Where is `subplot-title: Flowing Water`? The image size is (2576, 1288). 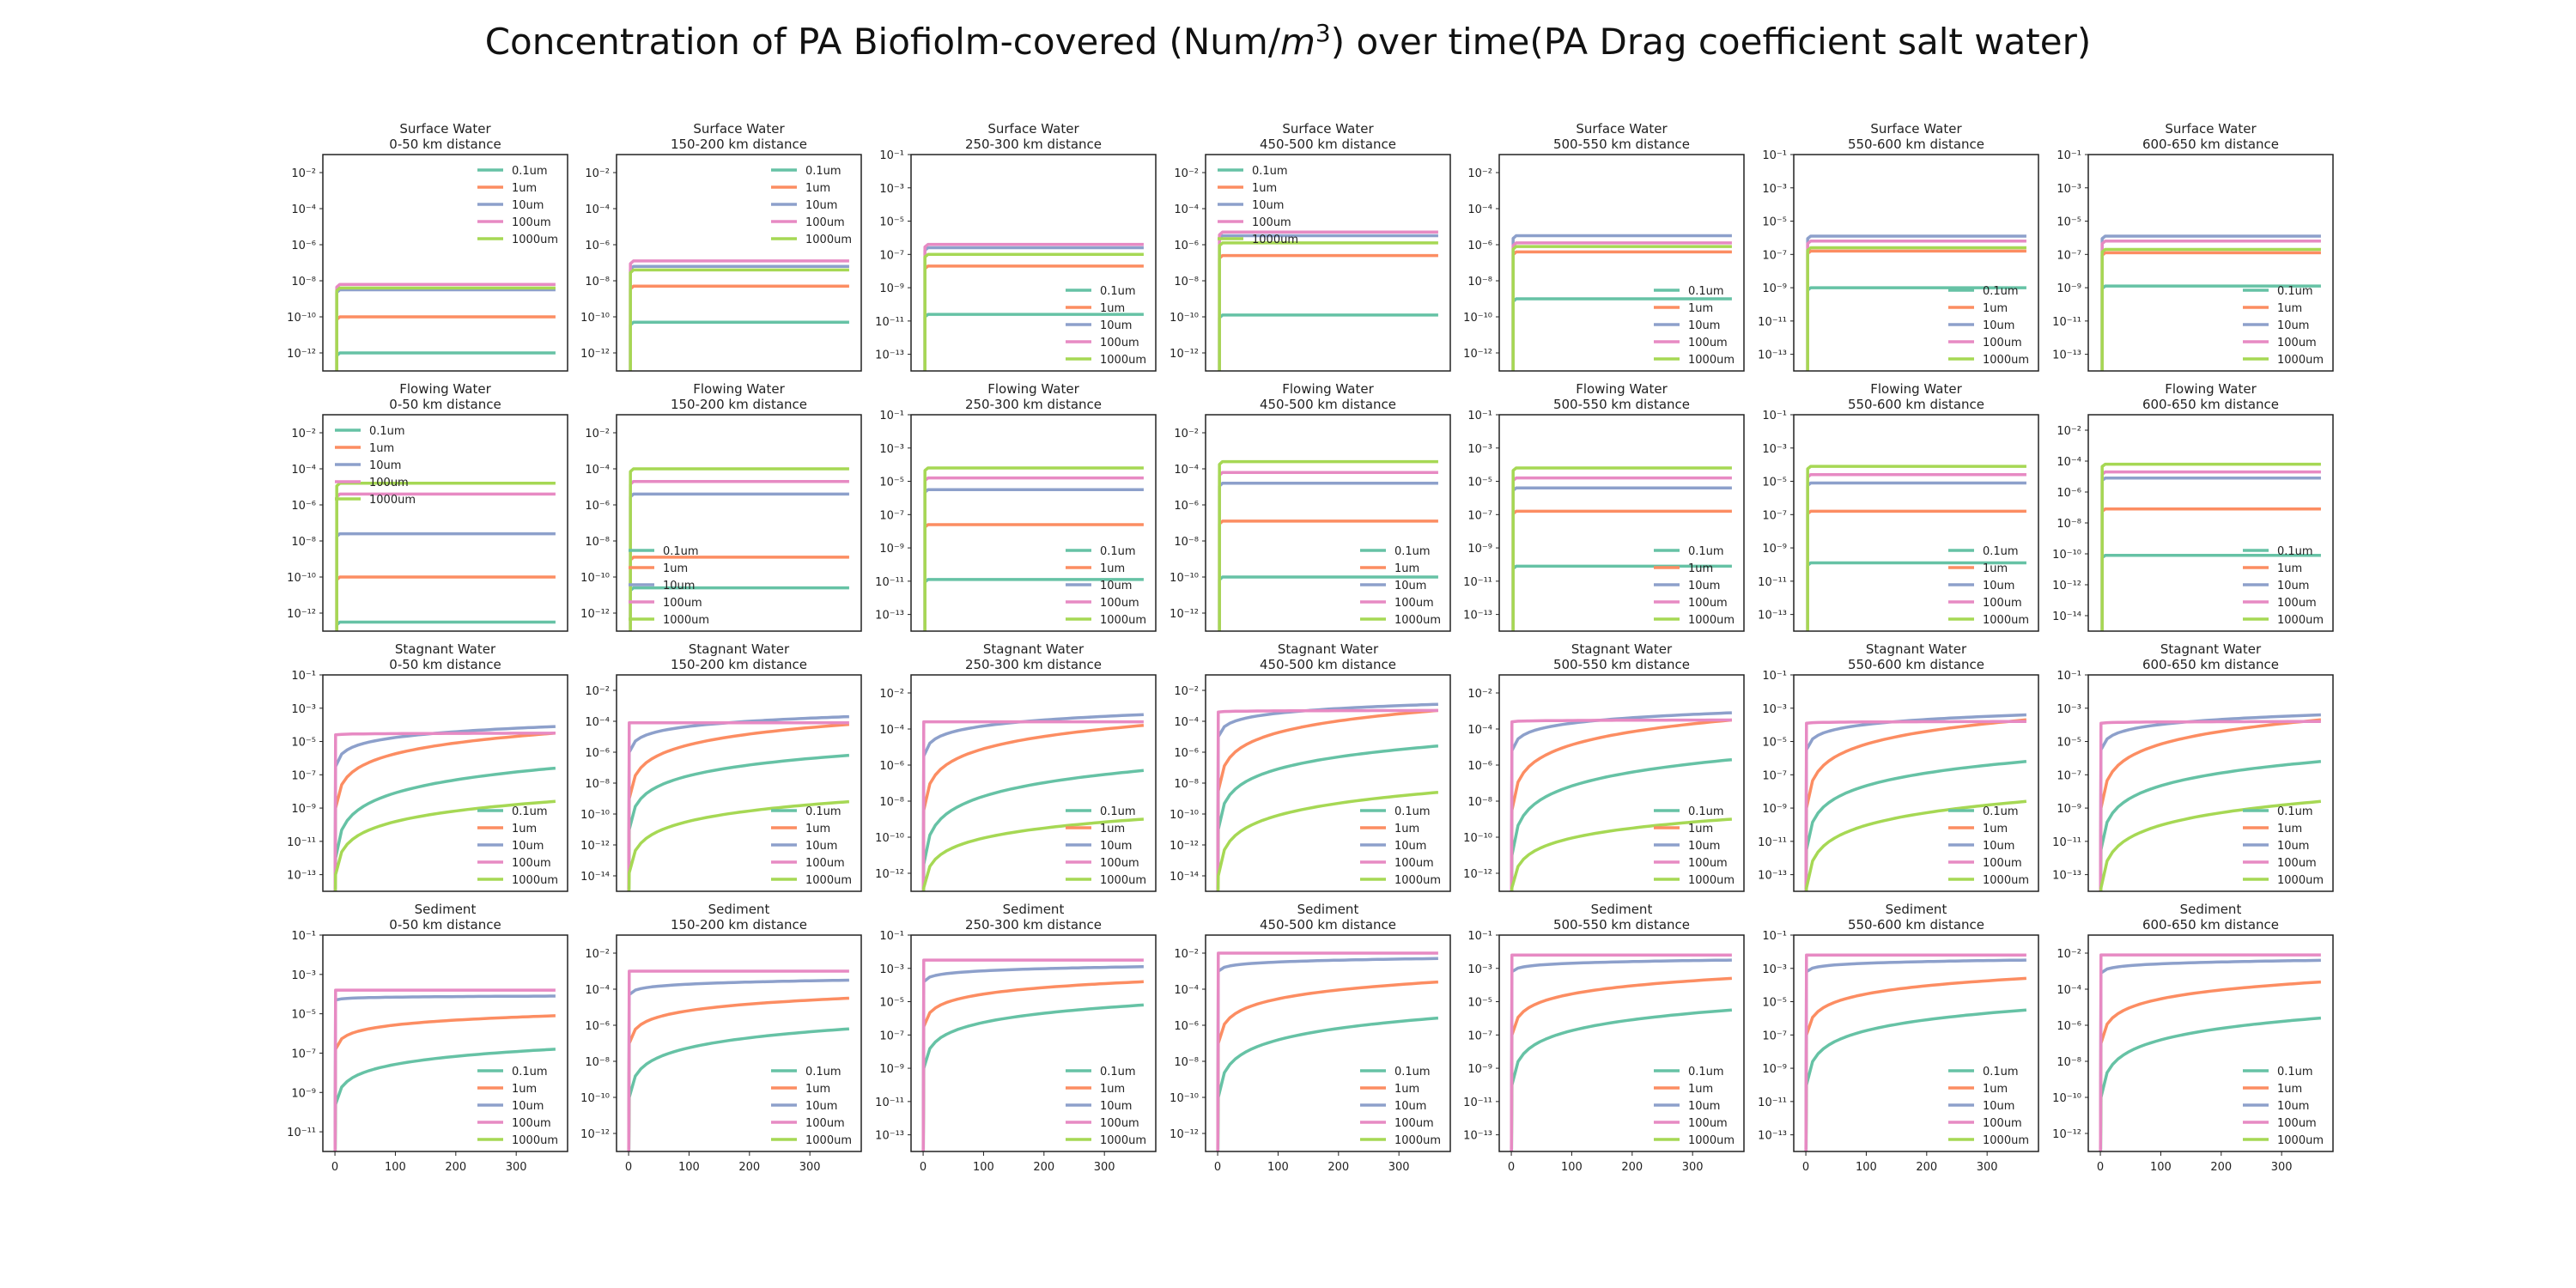 subplot-title: Flowing Water is located at coordinates (1328, 389).